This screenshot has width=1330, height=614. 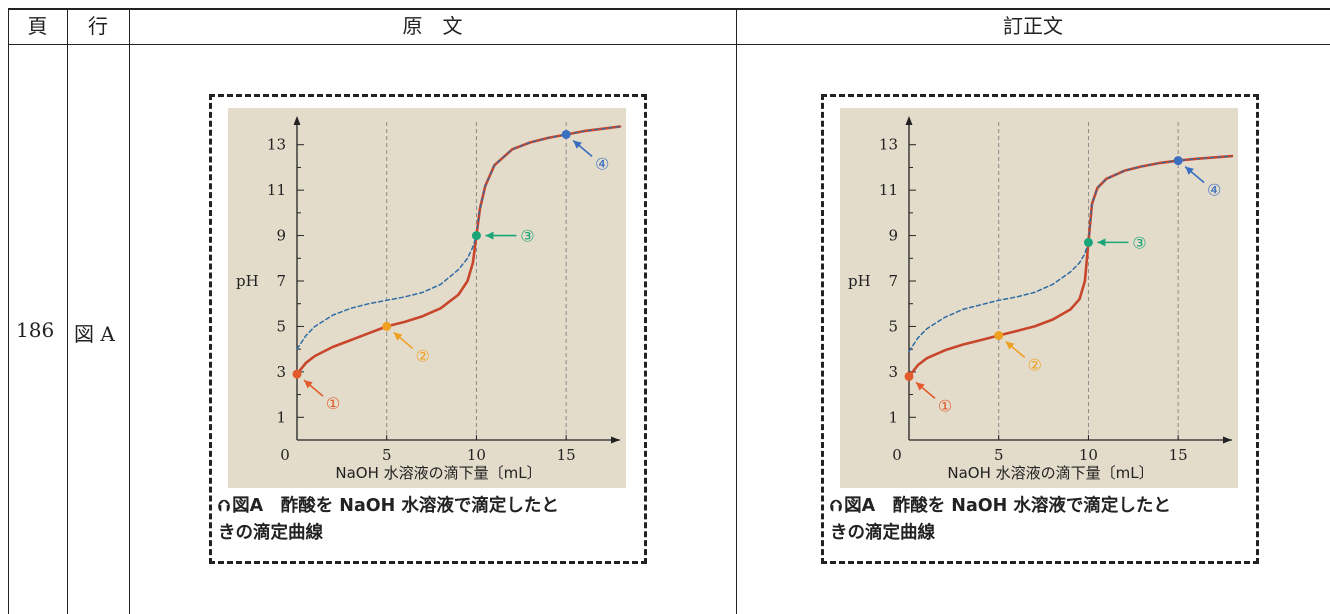 What do you see at coordinates (669, 44) in the screenshot?
I see `header-bottom-border` at bounding box center [669, 44].